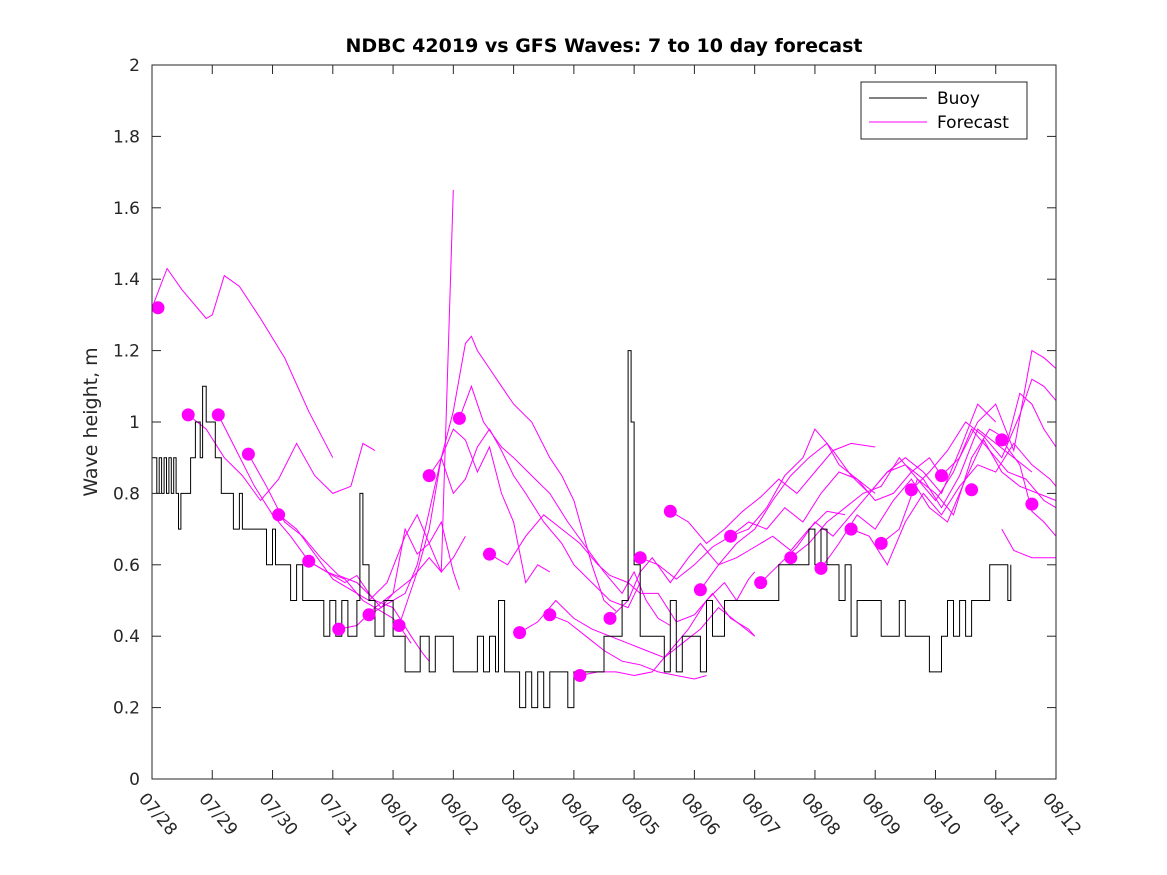  I want to click on y-axis-label: Wave height, m, so click(91, 421).